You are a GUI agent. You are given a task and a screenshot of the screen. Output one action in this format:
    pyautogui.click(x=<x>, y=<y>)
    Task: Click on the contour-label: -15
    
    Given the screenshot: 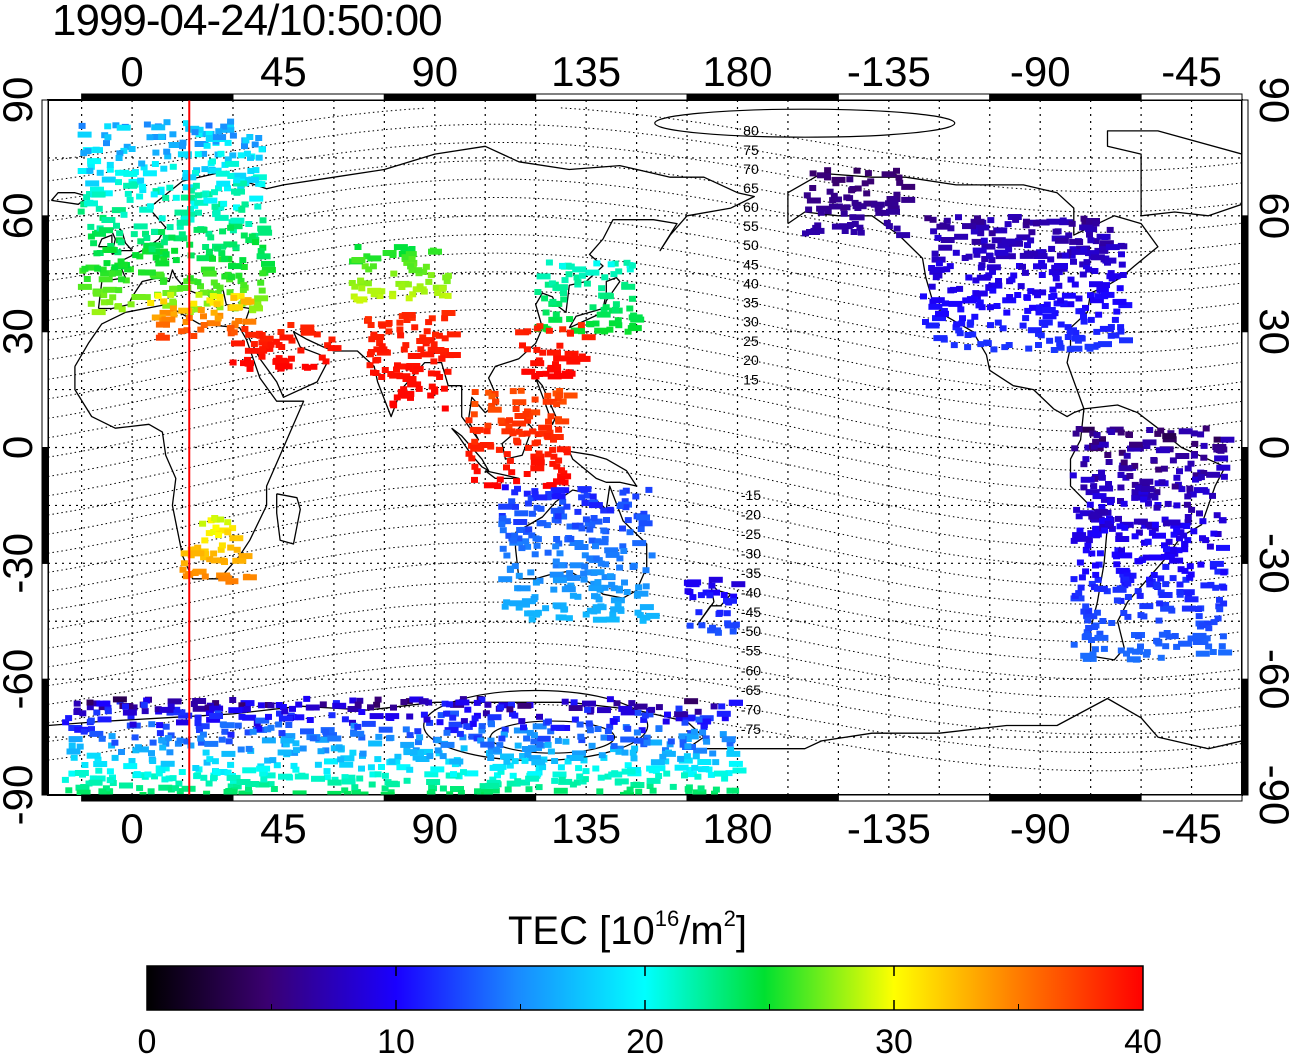 What is the action you would take?
    pyautogui.click(x=751, y=495)
    